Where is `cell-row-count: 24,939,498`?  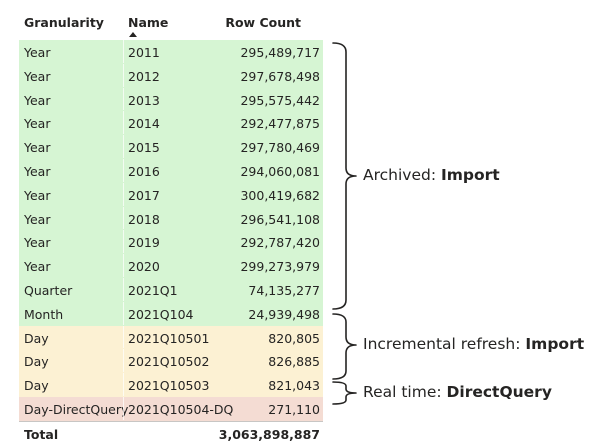
cell-row-count: 24,939,498 is located at coordinates (284, 314).